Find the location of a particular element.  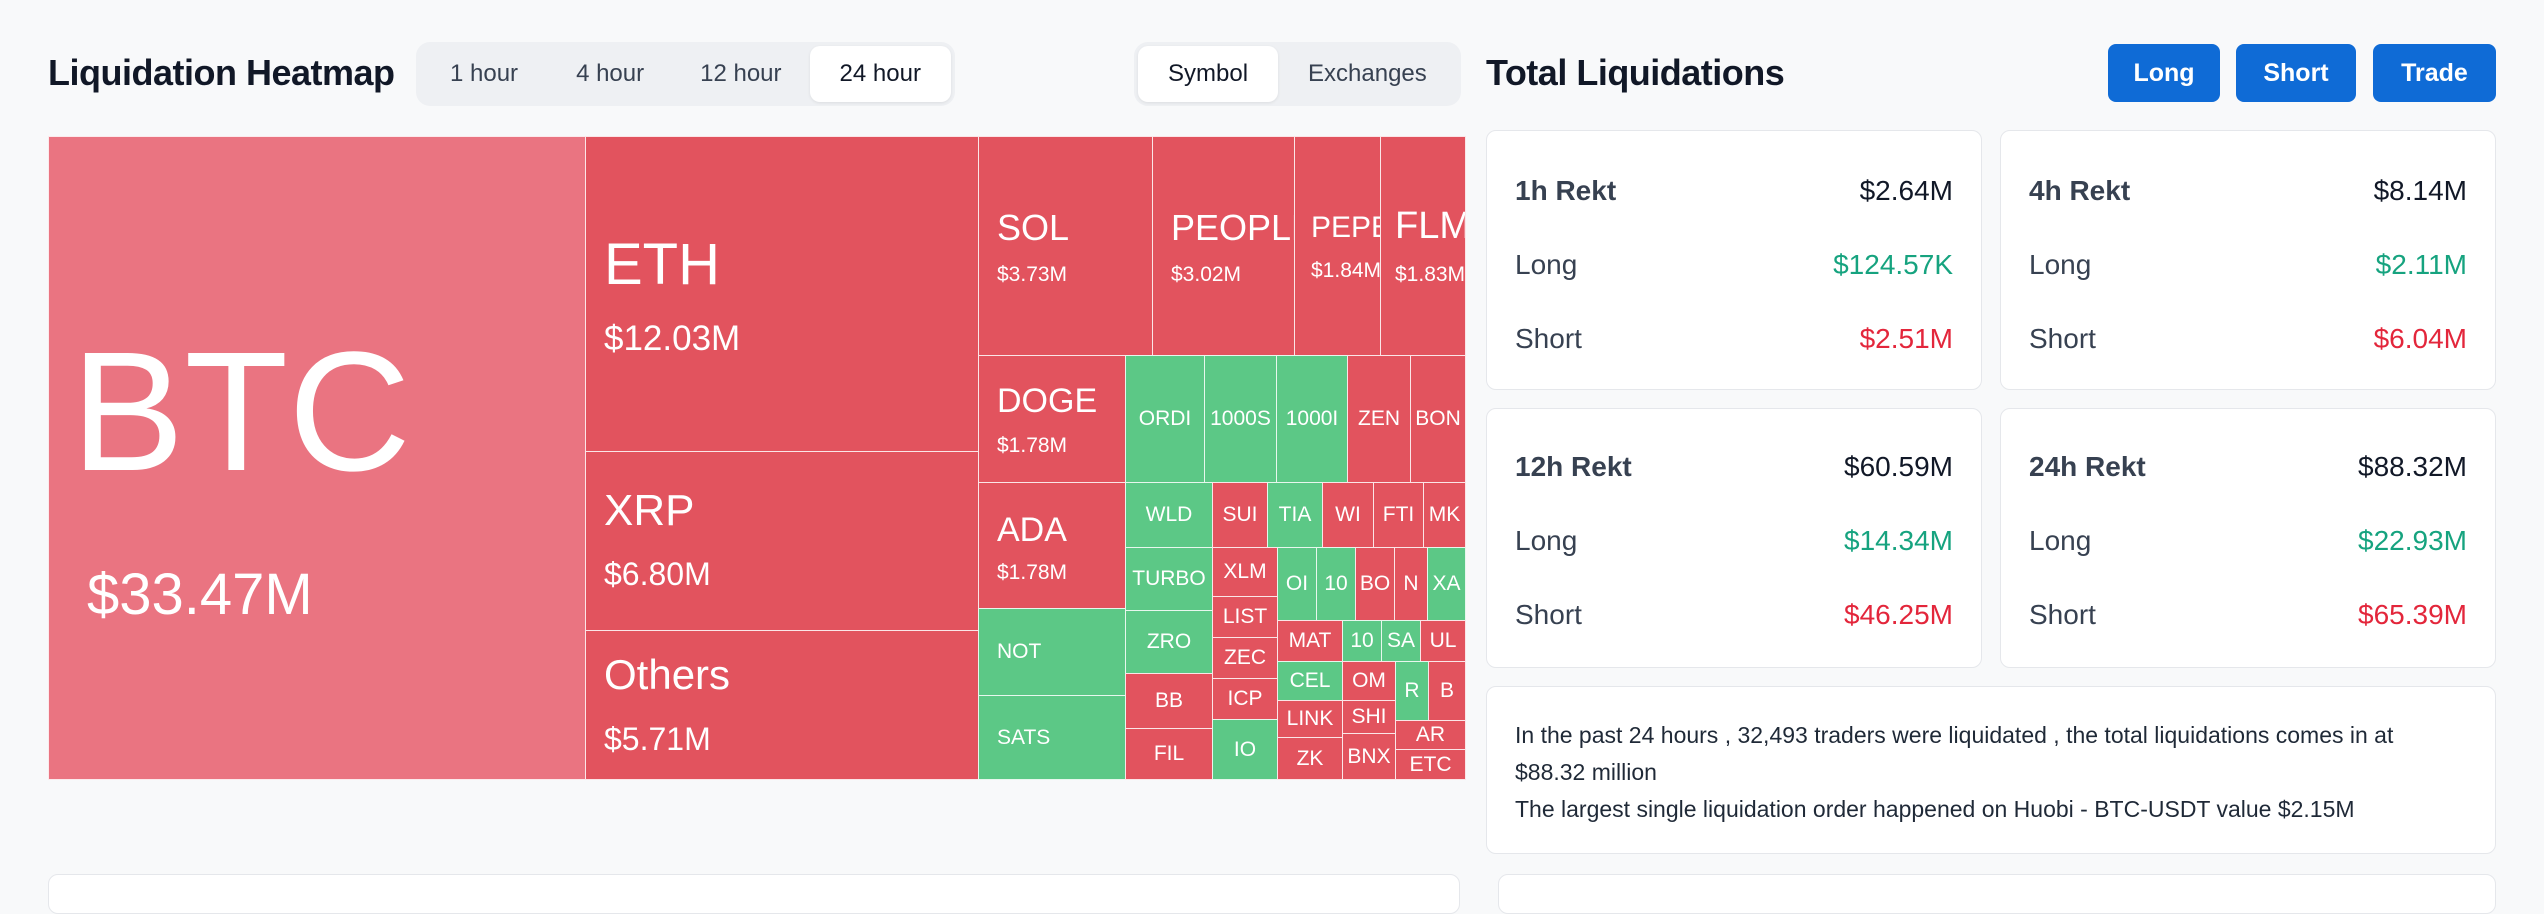

tile-ada: ADA $1.78M is located at coordinates (1052, 545).